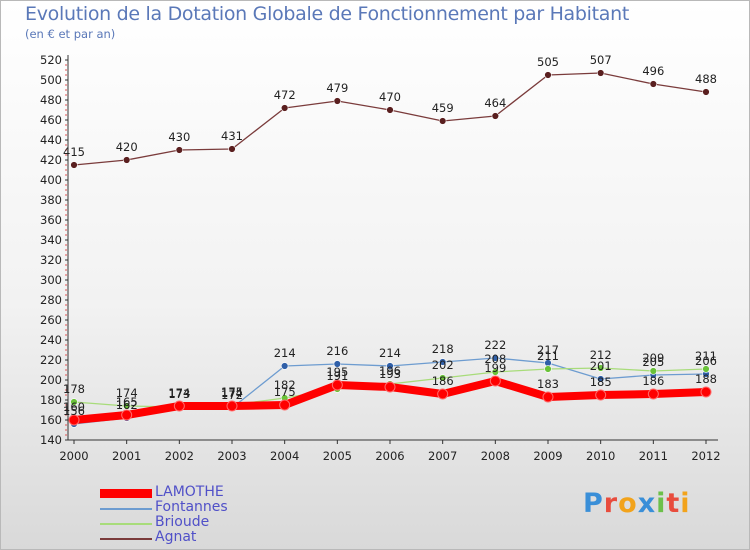  Describe the element at coordinates (54, 400) in the screenshot. I see `y-tick: 180` at that location.